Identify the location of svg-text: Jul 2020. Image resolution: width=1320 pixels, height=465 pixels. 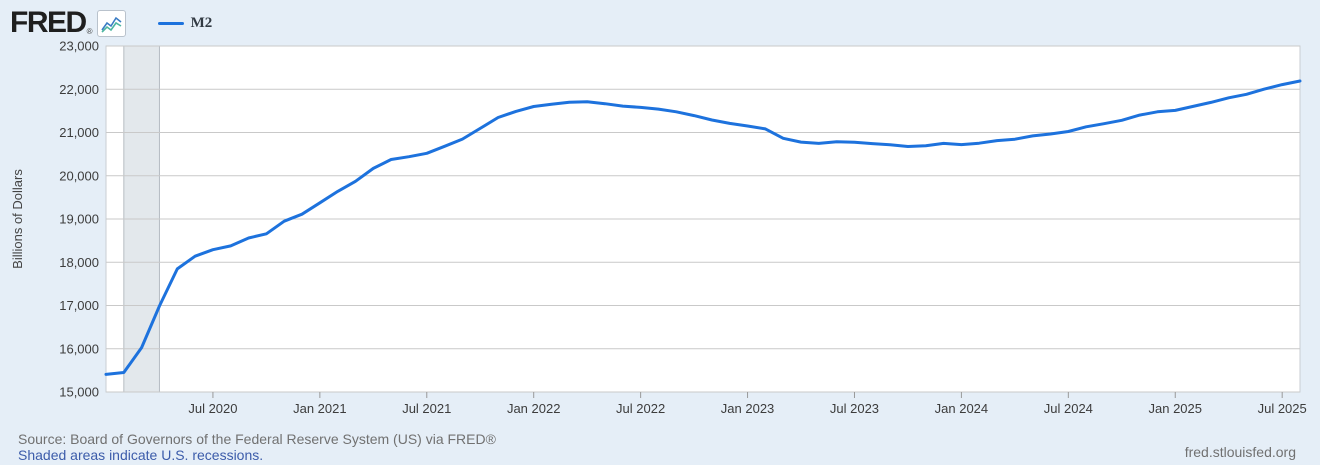
(212, 408).